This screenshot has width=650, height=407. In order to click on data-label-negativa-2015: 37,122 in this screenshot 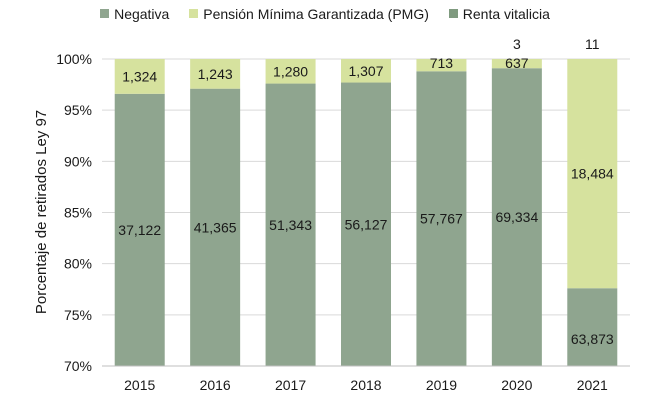, I will do `click(139, 230)`.